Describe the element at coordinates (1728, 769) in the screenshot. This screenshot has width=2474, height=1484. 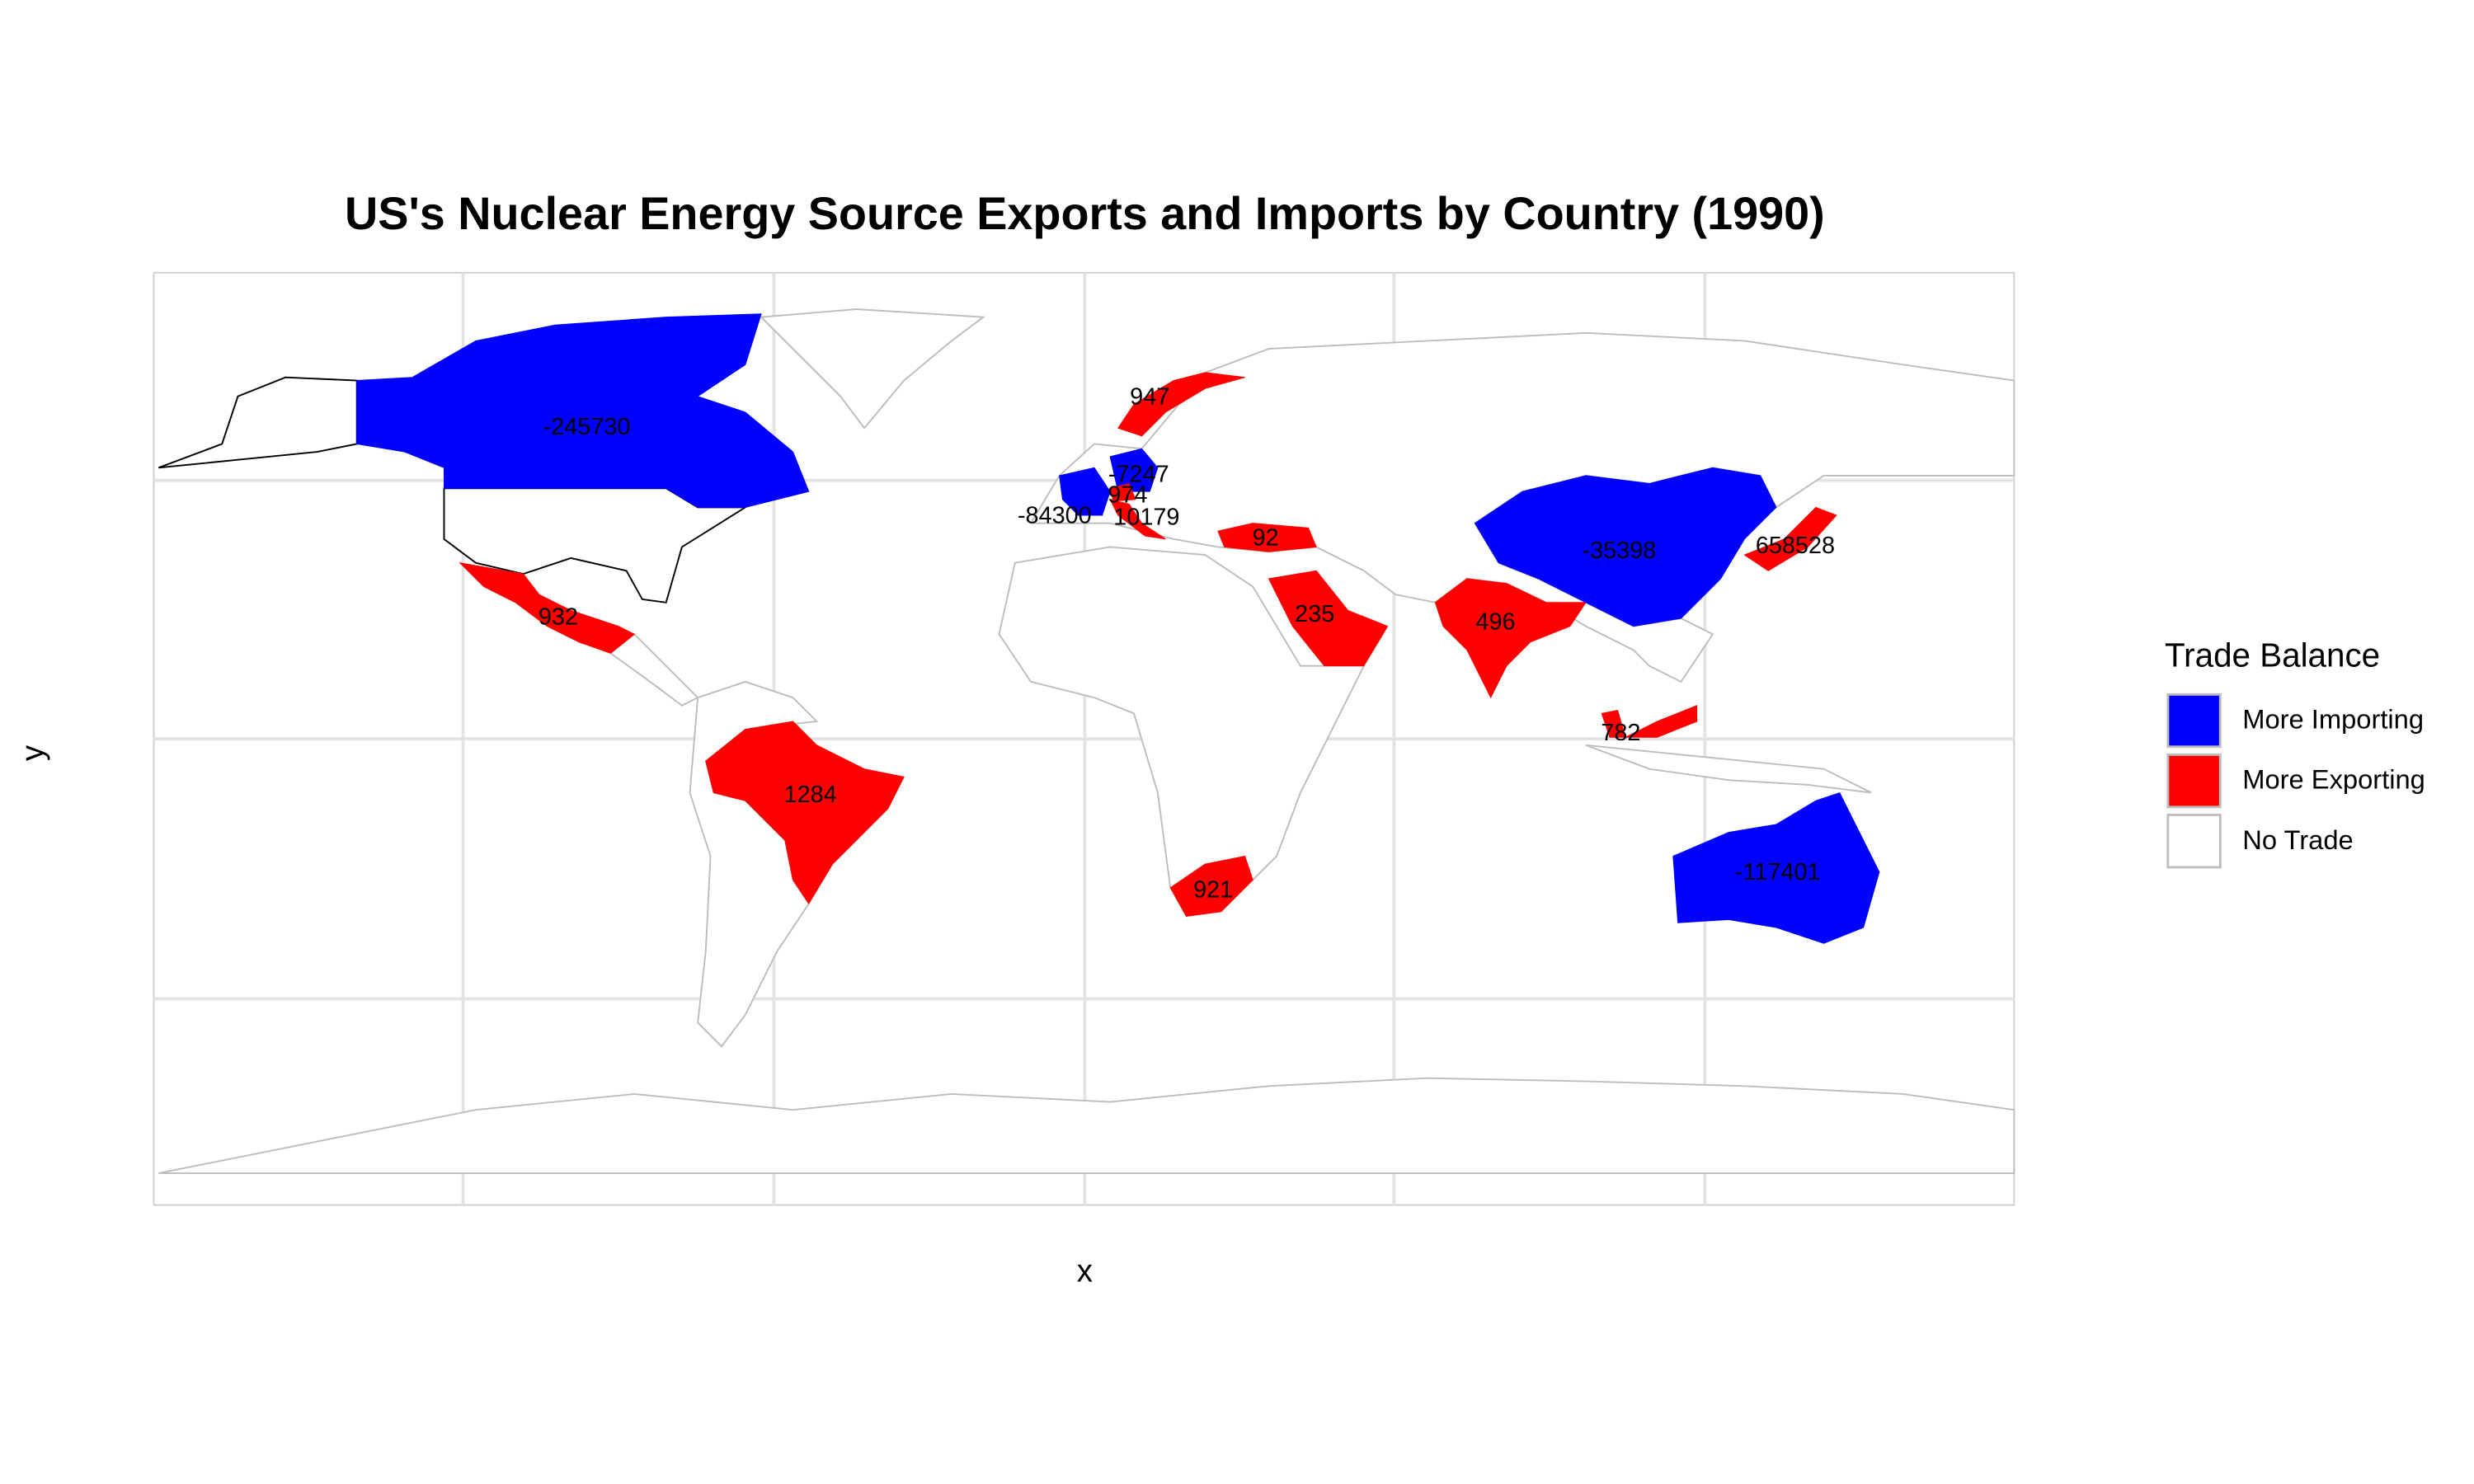
I see `indonesia` at that location.